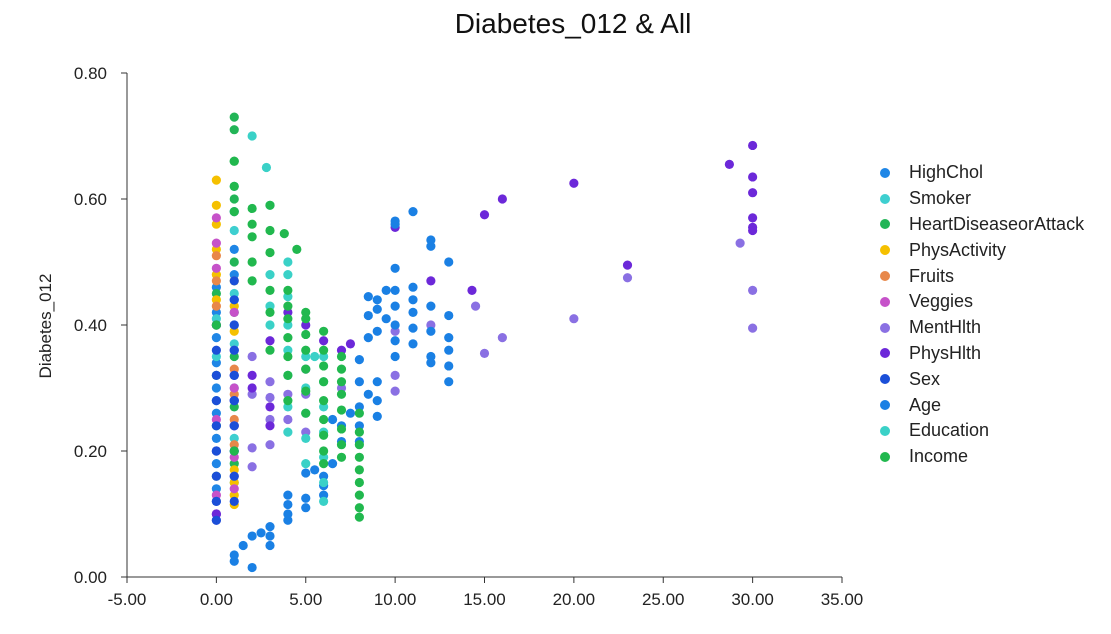 The width and height of the screenshot is (1111, 634). Describe the element at coordinates (90, 325) in the screenshot. I see `y-tick-label: 0.40` at that location.